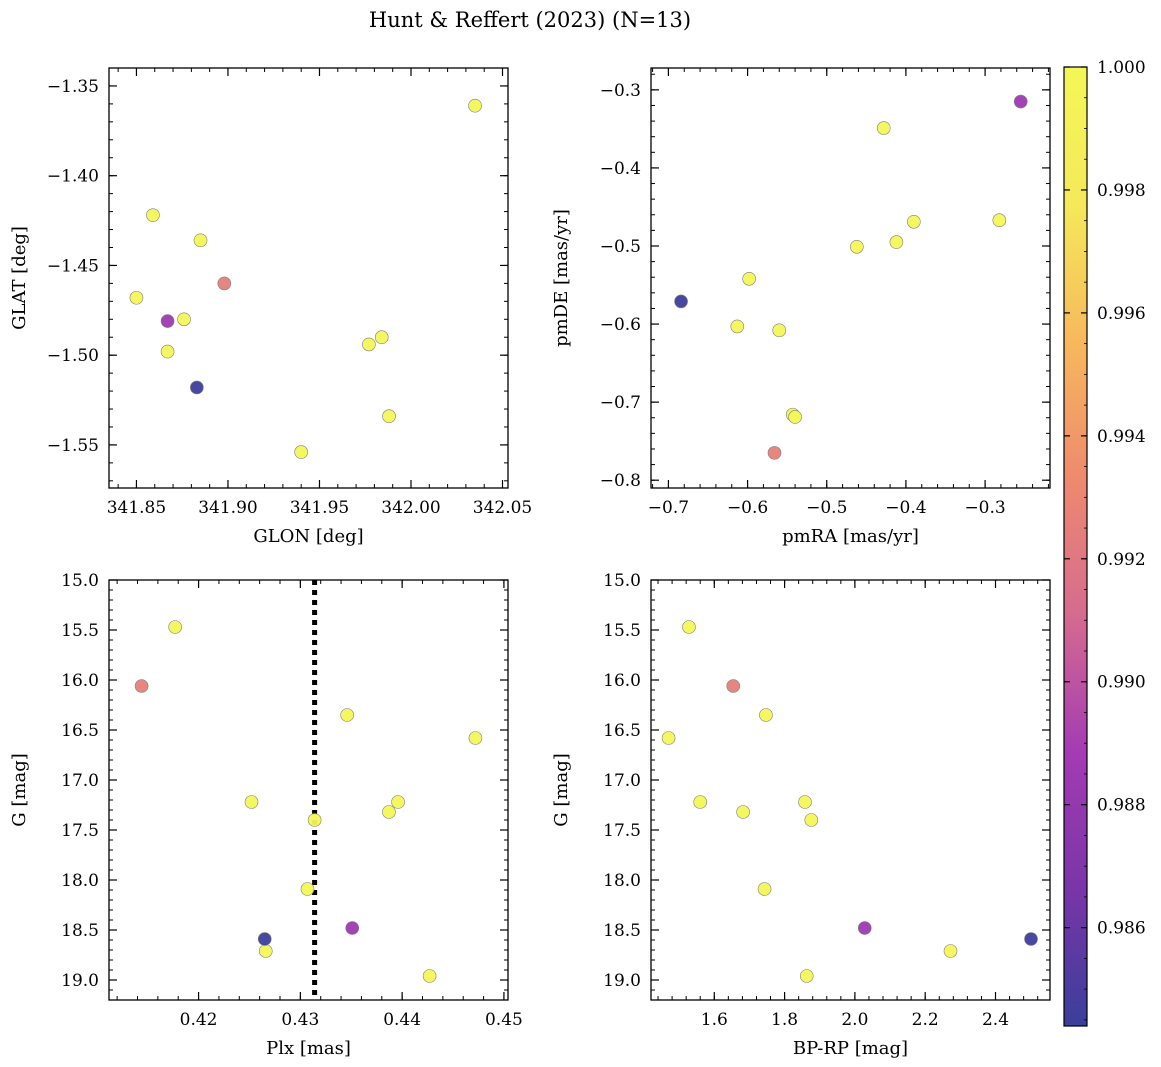  What do you see at coordinates (784, 1020) in the screenshot?
I see `x-tick-label: 1.8` at bounding box center [784, 1020].